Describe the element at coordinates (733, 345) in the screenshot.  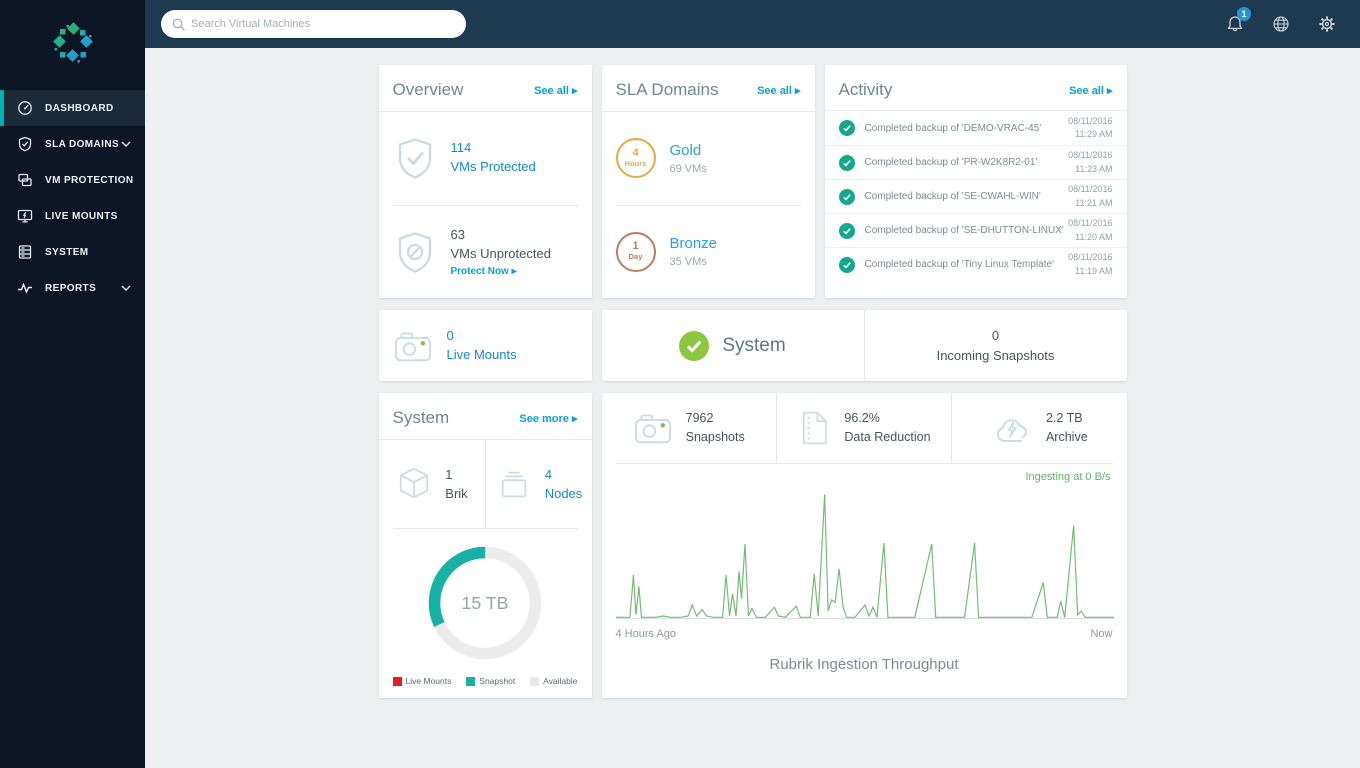
I see `system-status: System` at that location.